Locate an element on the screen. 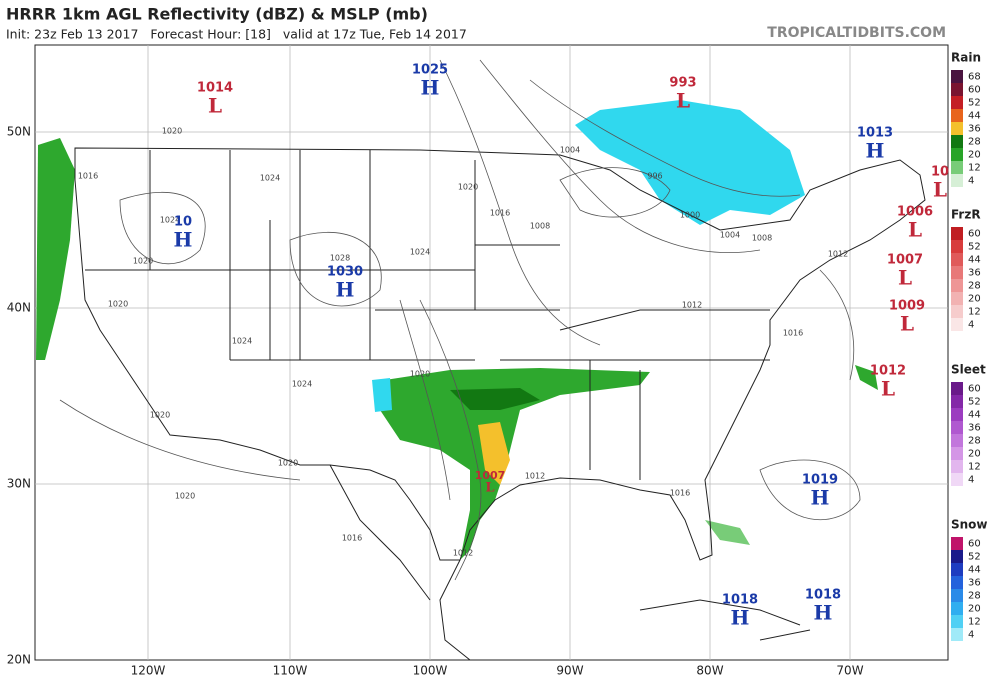 The image size is (1000, 680). center-value: 10 is located at coordinates (183, 222).